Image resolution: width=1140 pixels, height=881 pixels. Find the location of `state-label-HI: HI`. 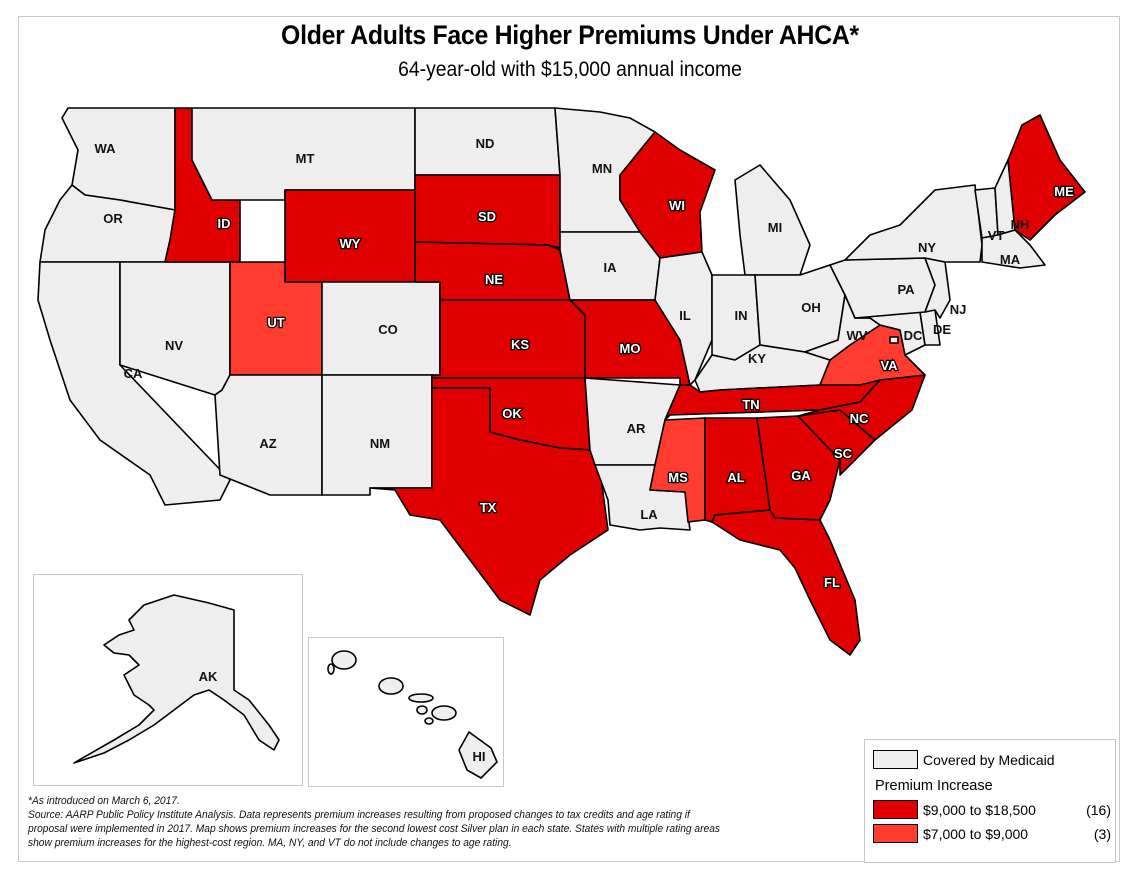

state-label-HI: HI is located at coordinates (479, 756).